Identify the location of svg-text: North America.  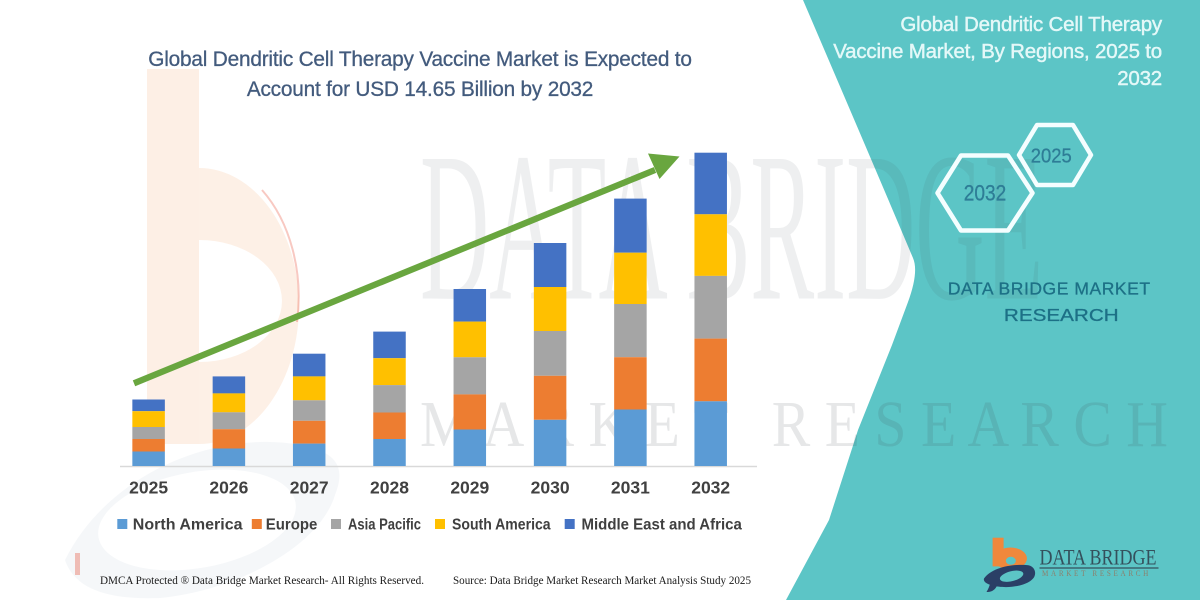
(188, 524).